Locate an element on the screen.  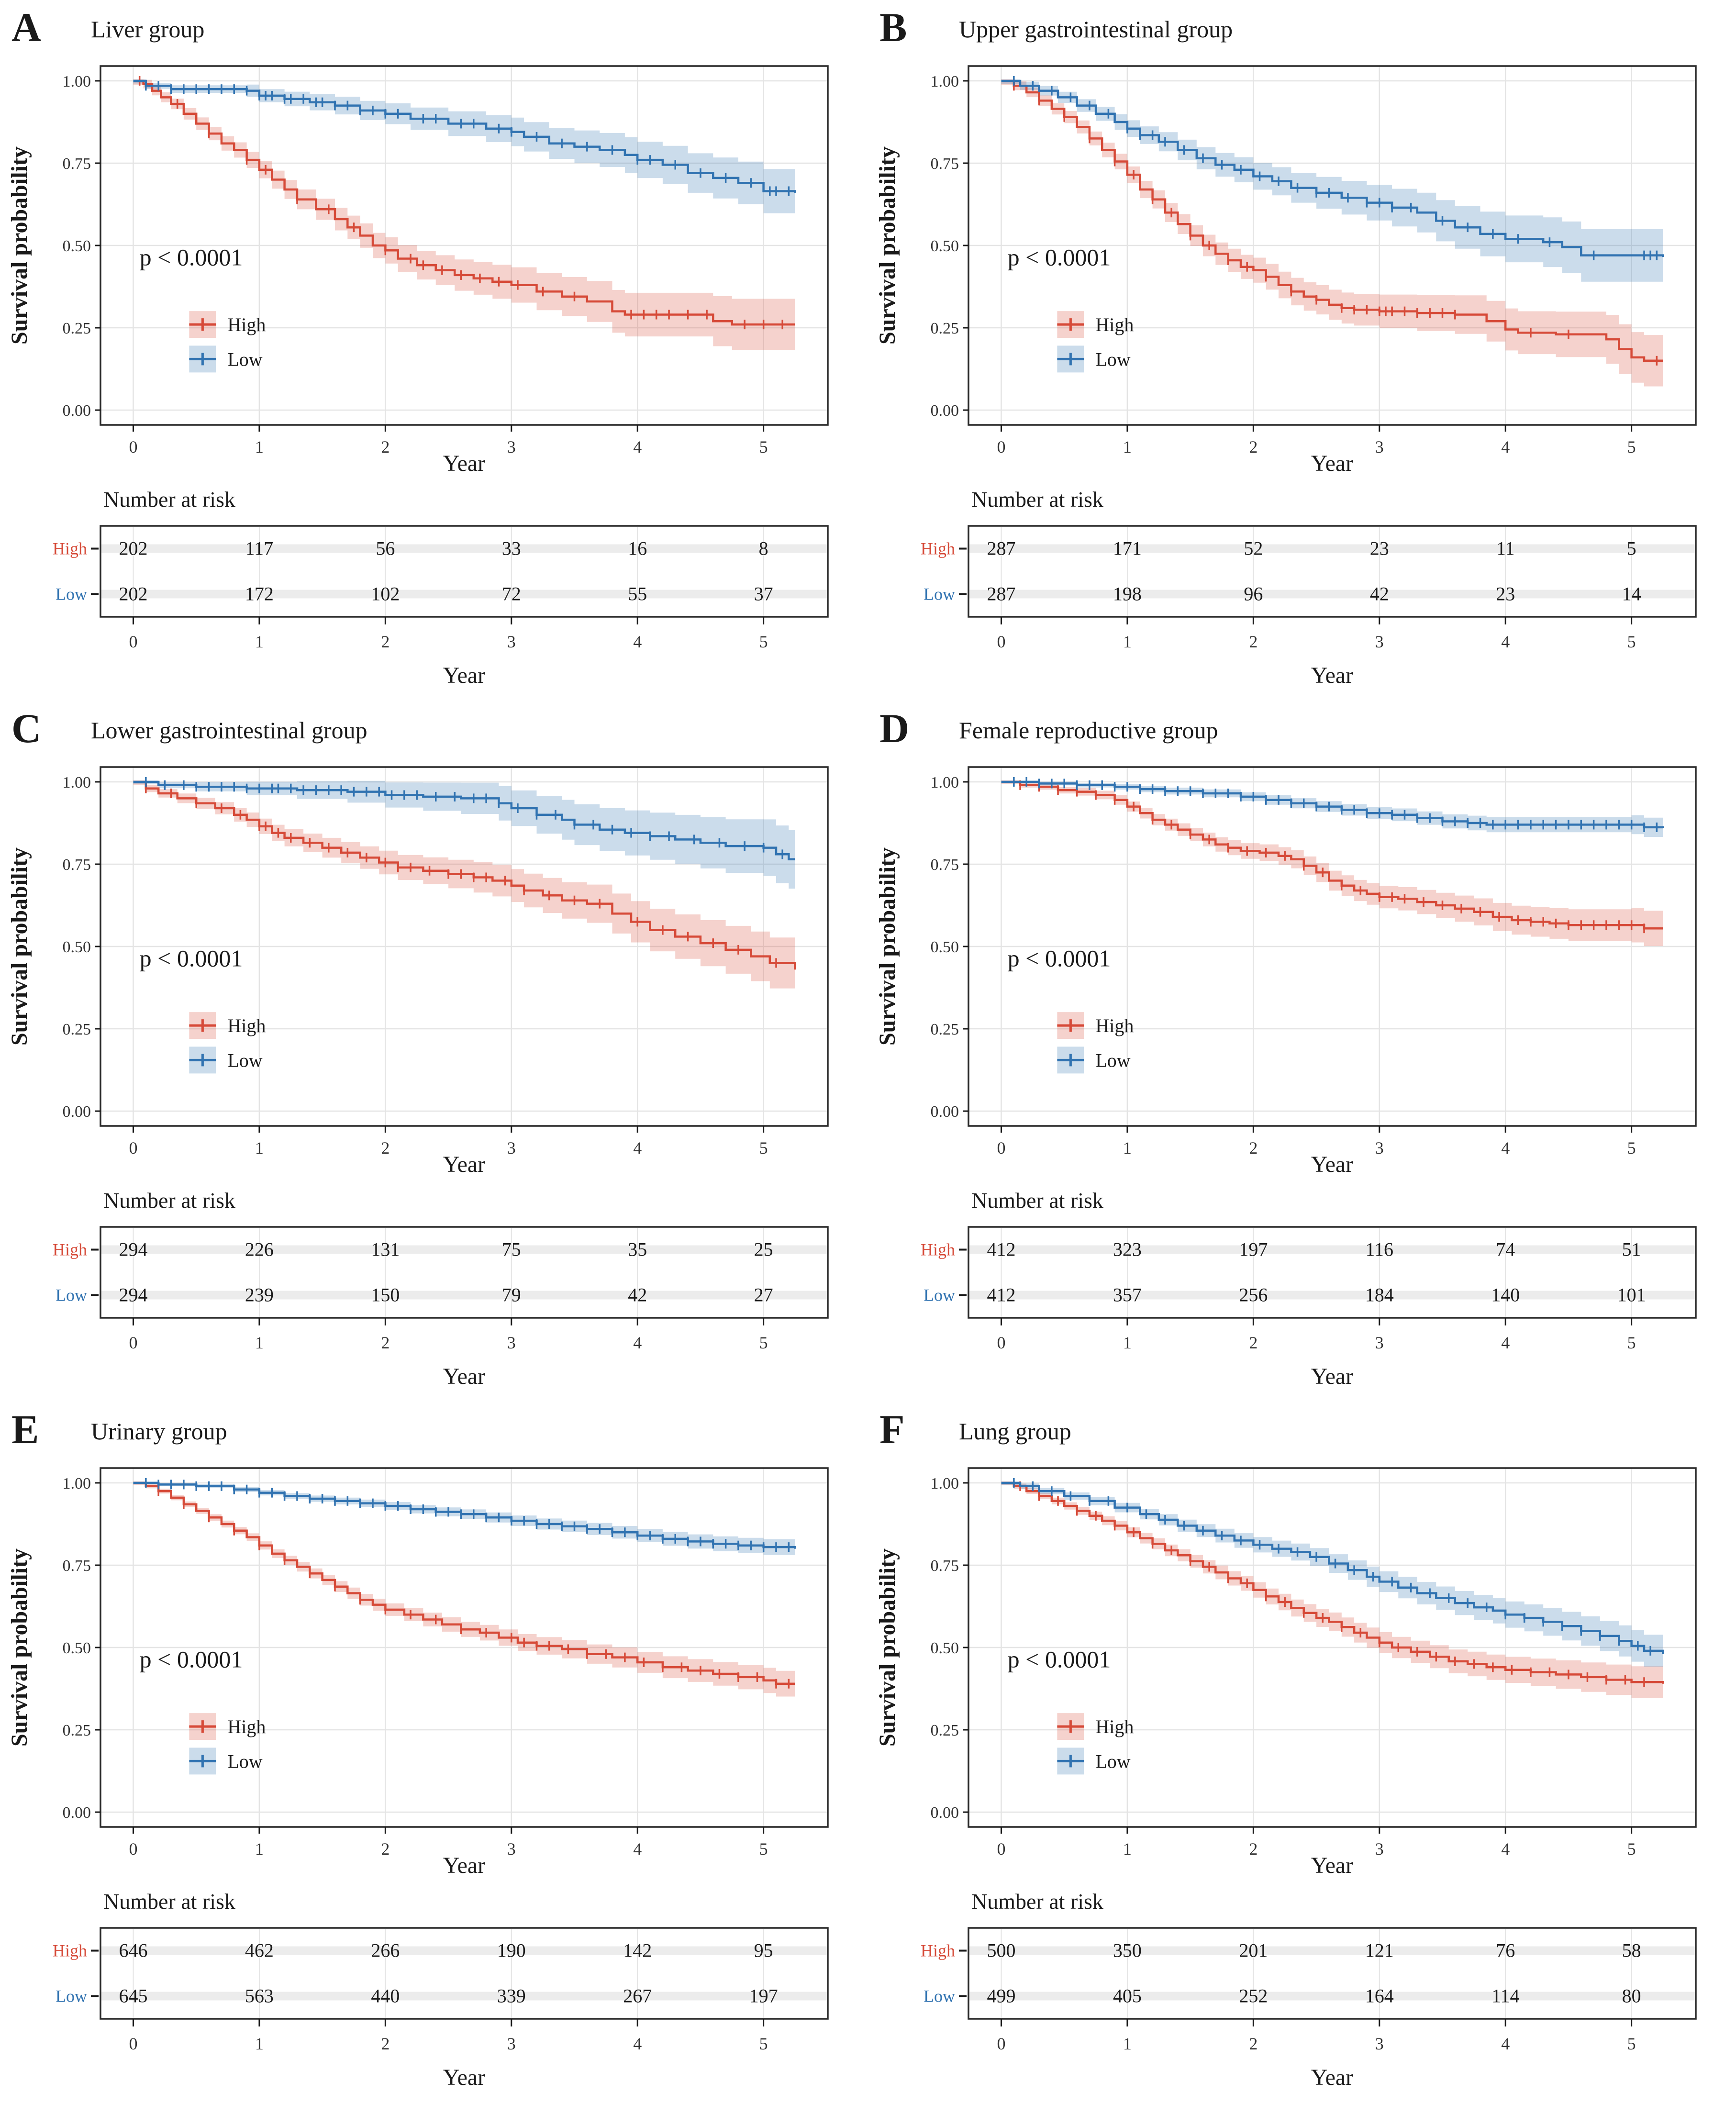
risk-count: 323 is located at coordinates (1127, 1249).